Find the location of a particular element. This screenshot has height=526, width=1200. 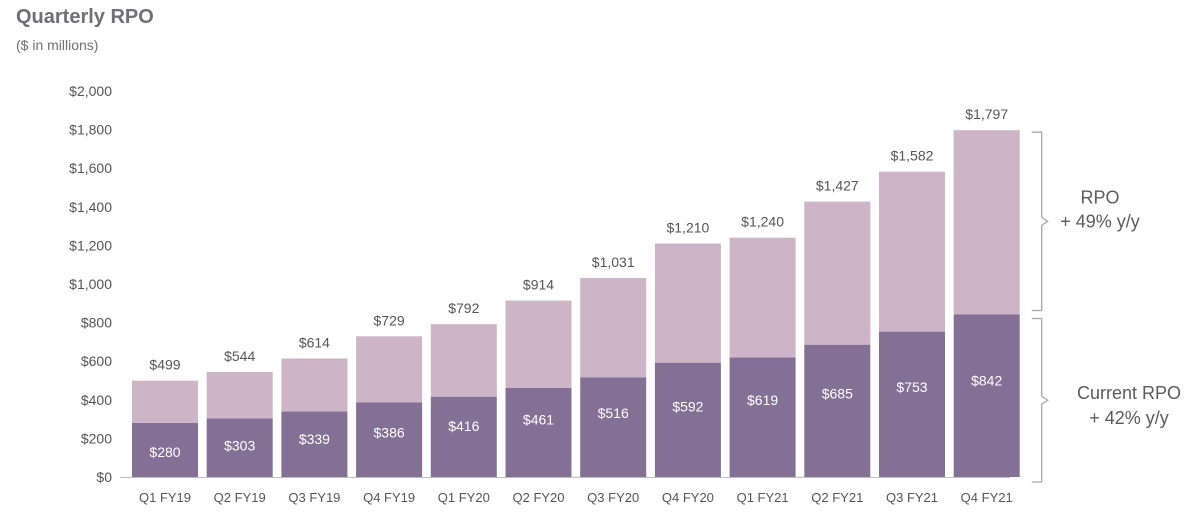

rpo-annotation-growth: + 49% y/y is located at coordinates (1100, 221).